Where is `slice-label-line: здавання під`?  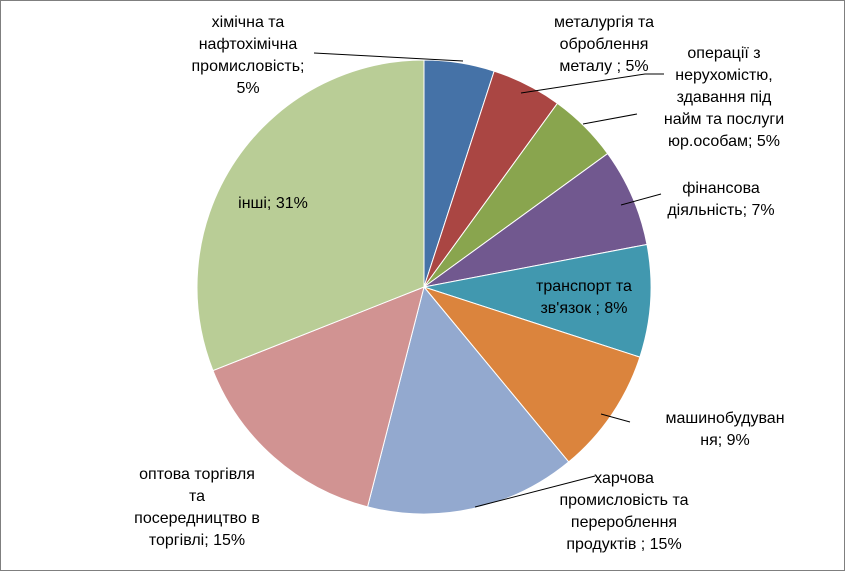 slice-label-line: здавання під is located at coordinates (724, 97).